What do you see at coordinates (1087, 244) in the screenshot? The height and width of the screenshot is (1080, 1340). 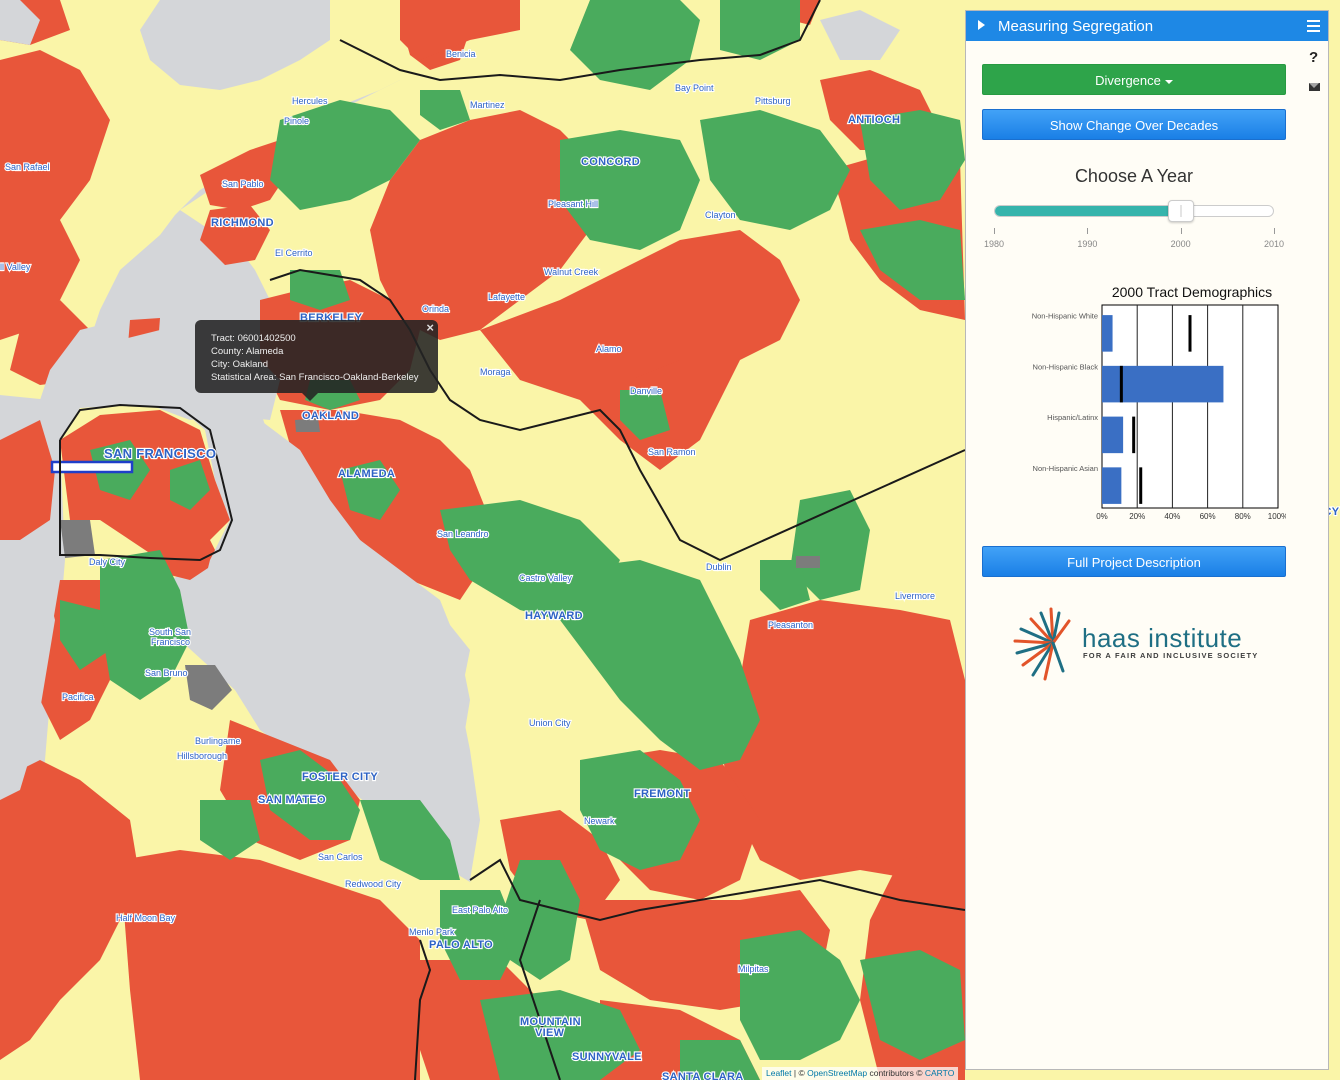 I see `slider-tick-label: 1990` at bounding box center [1087, 244].